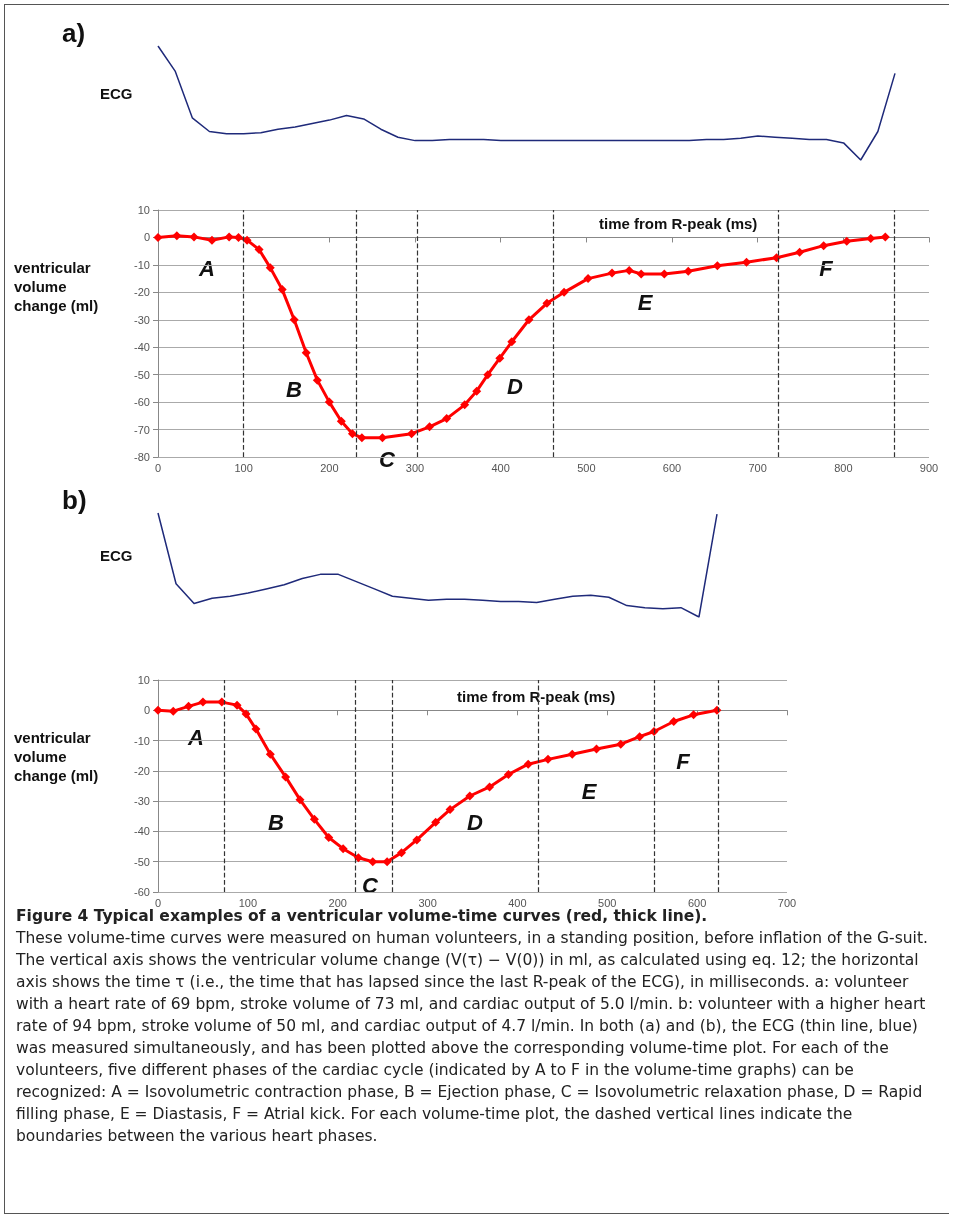 This screenshot has width=953, height=1218. What do you see at coordinates (74, 33) in the screenshot?
I see `chart-title: a)` at bounding box center [74, 33].